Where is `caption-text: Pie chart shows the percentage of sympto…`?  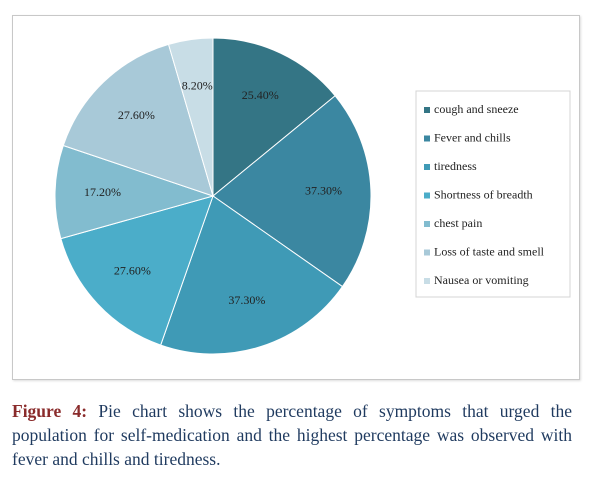
caption-text: Pie chart shows the percentage of sympto… is located at coordinates (292, 435).